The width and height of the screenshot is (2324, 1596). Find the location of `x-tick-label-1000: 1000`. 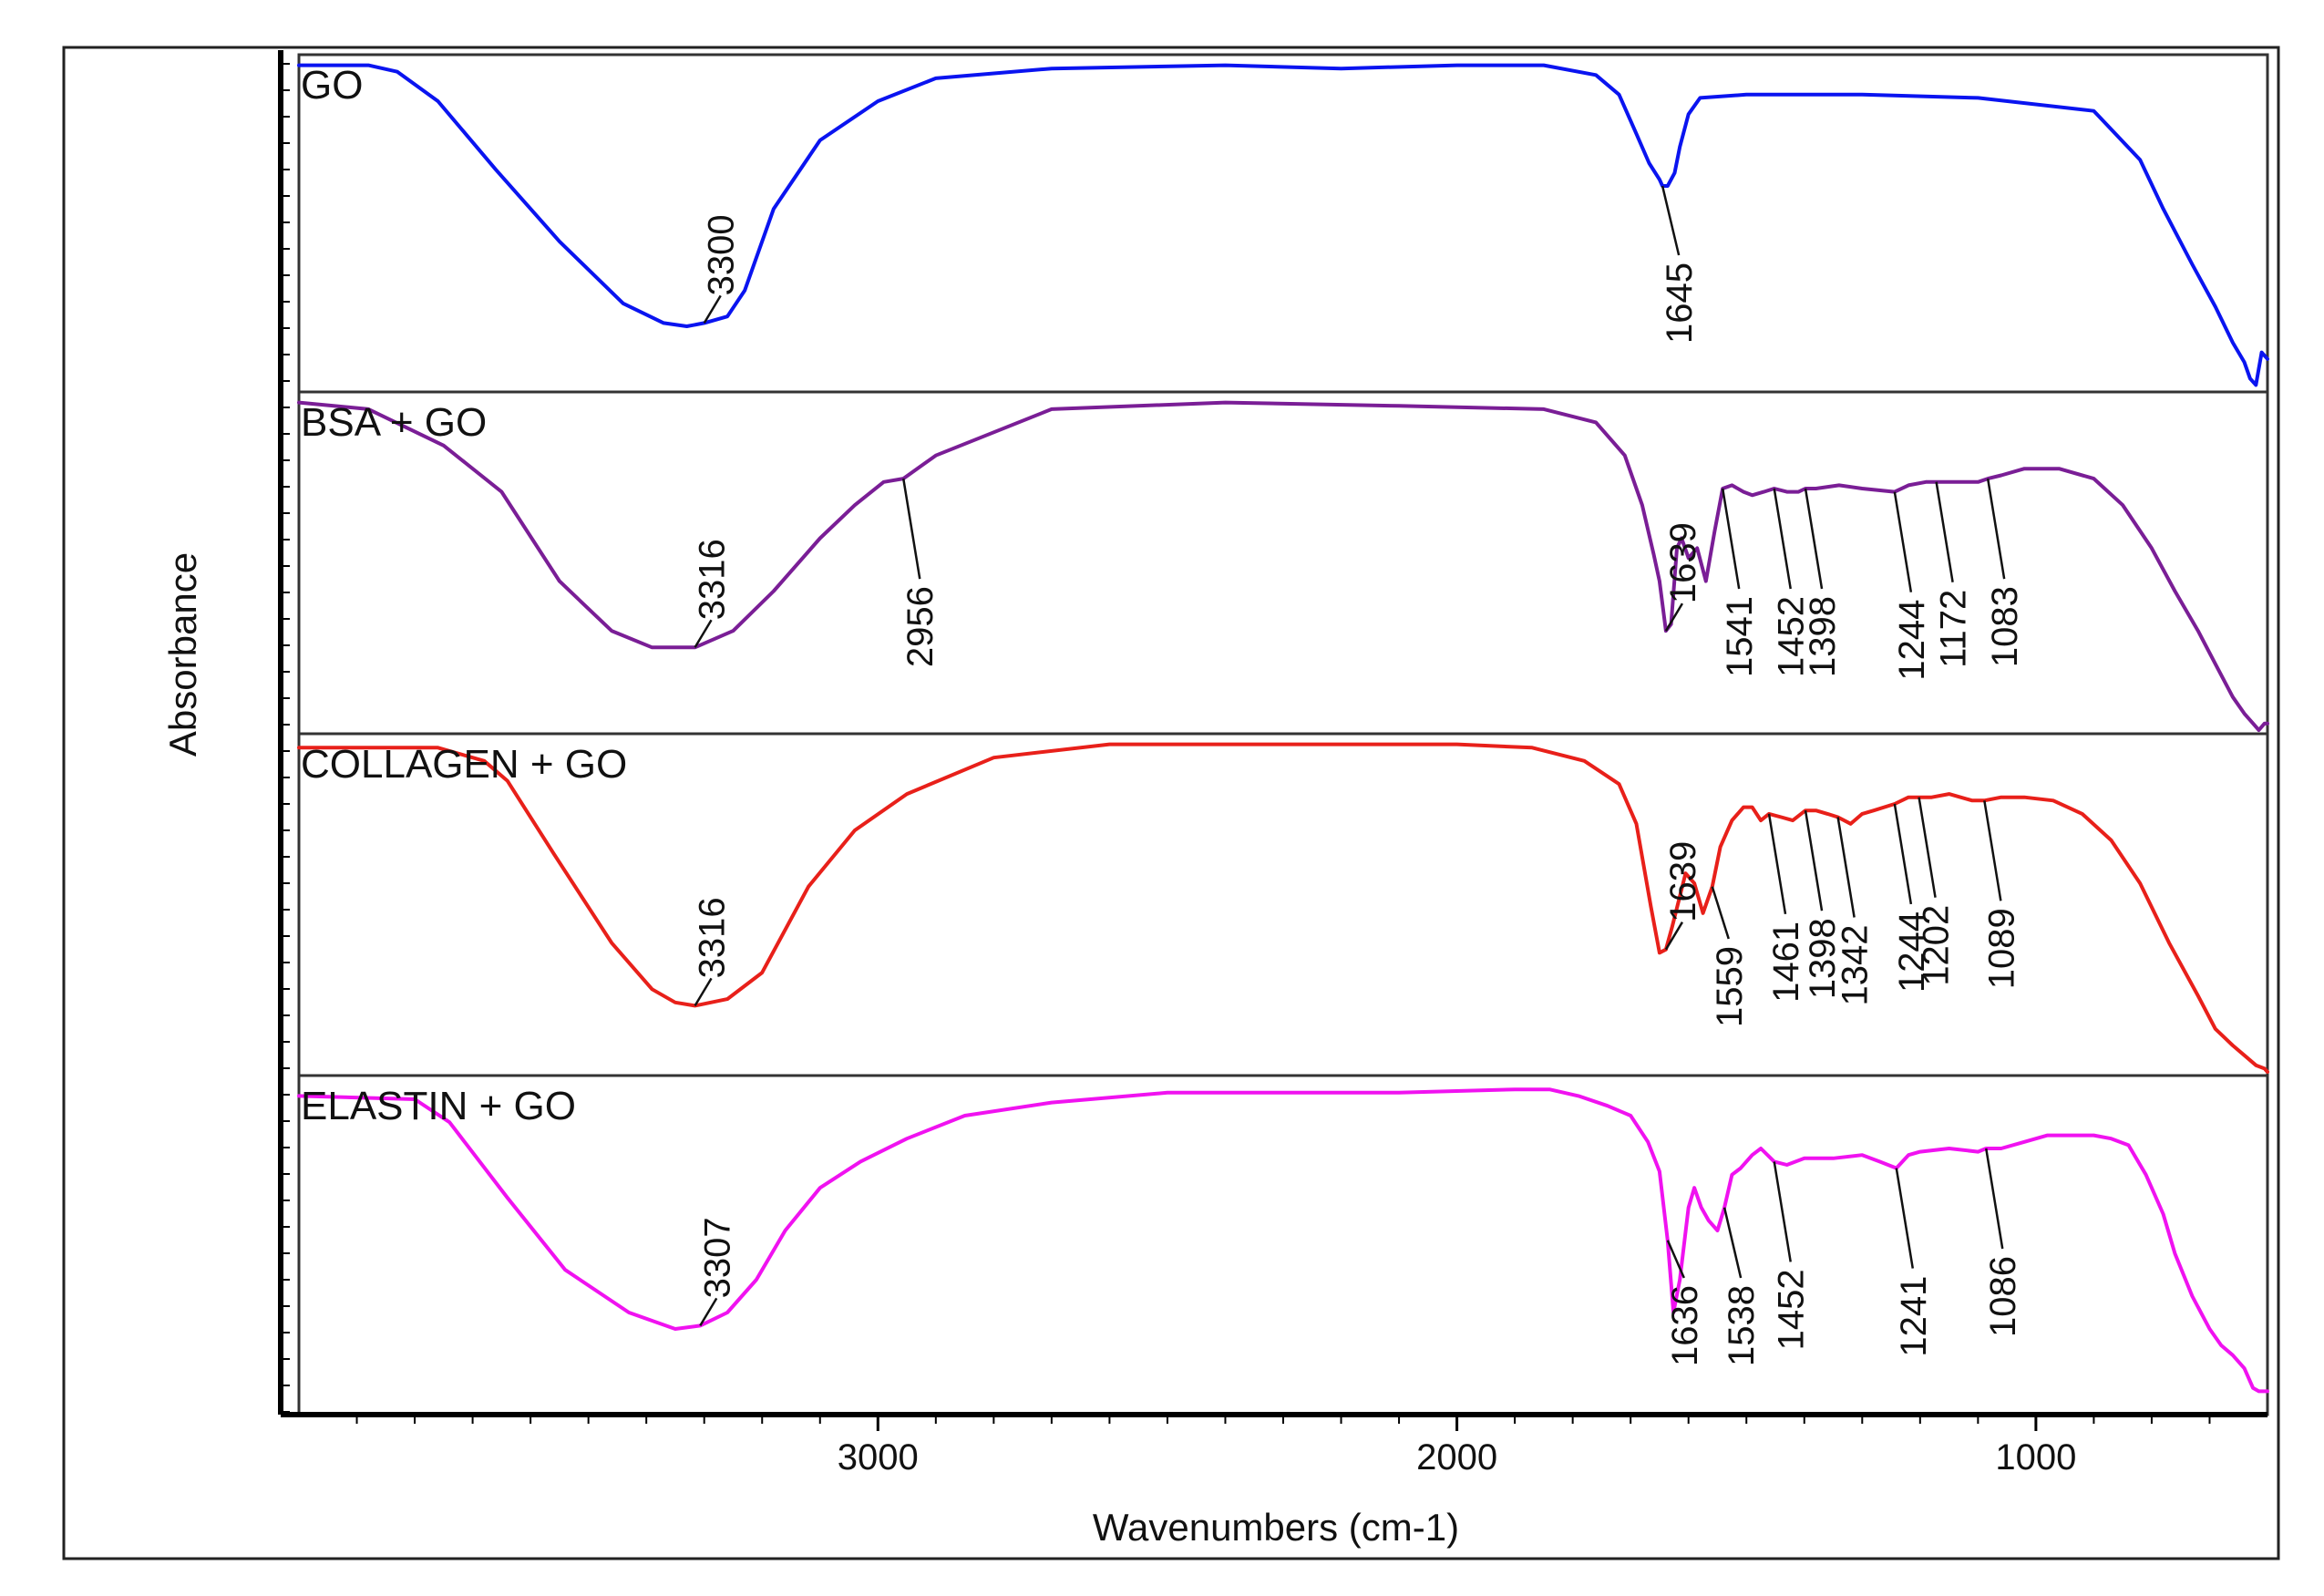

x-tick-label-1000: 1000 is located at coordinates (2035, 1458).